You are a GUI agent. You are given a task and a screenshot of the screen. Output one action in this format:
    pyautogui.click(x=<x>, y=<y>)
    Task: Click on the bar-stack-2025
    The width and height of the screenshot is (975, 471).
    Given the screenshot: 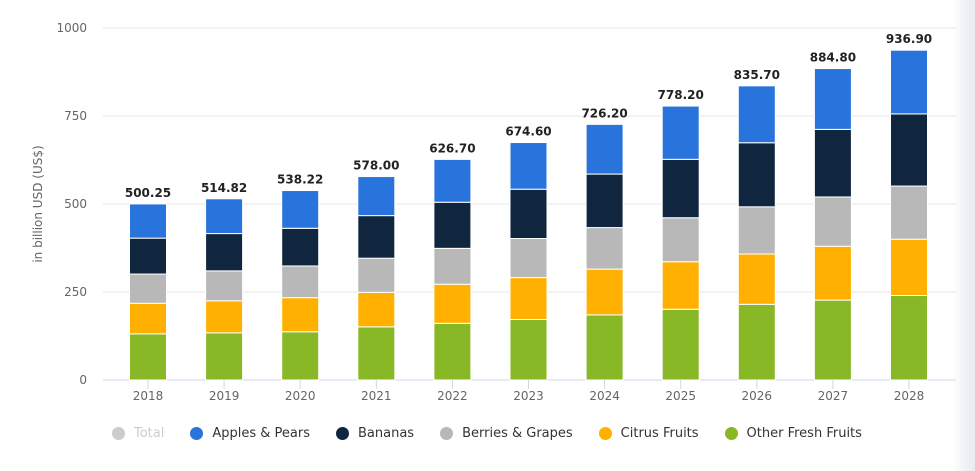 What is the action you would take?
    pyautogui.click(x=680, y=243)
    